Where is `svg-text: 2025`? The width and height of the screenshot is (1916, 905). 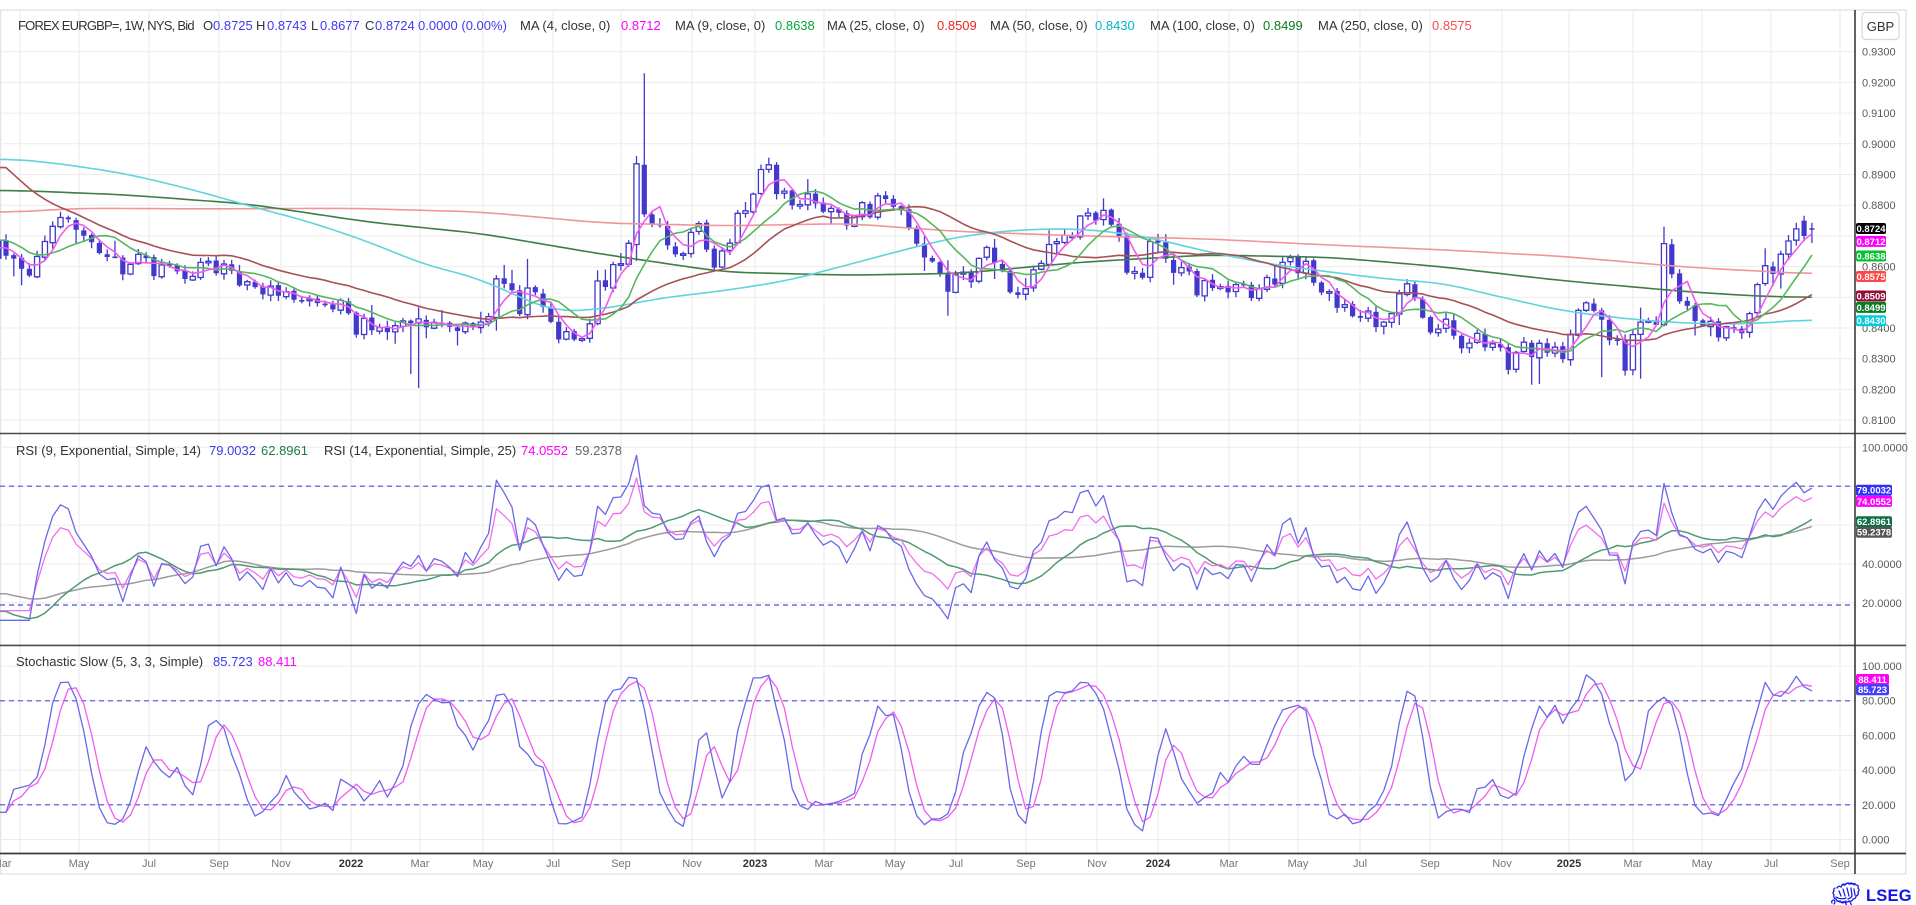 svg-text: 2025 is located at coordinates (1569, 864).